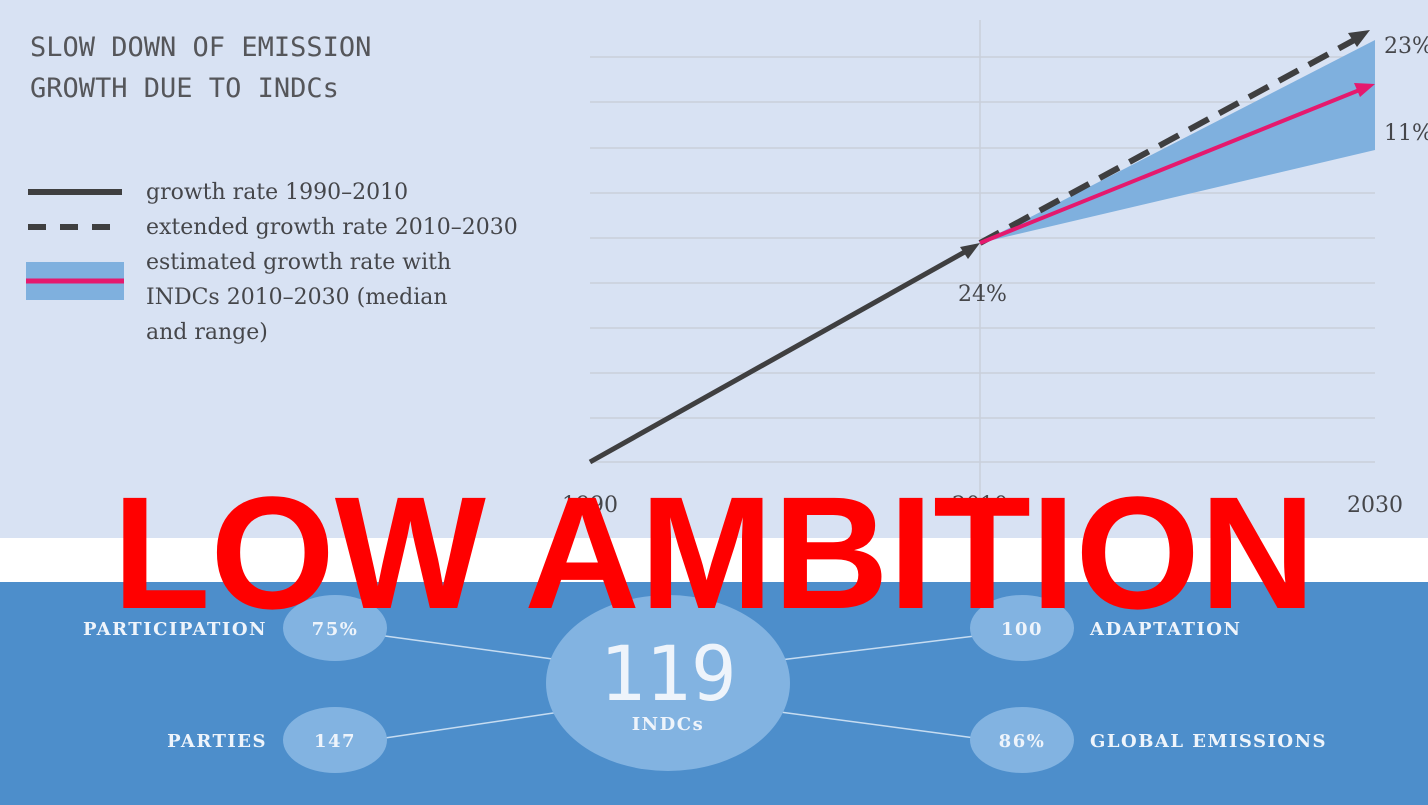 Image resolution: width=1428 pixels, height=805 pixels. What do you see at coordinates (1208, 741) in the screenshot?
I see `stat-label: GLOBAL EMISSIONS` at bounding box center [1208, 741].